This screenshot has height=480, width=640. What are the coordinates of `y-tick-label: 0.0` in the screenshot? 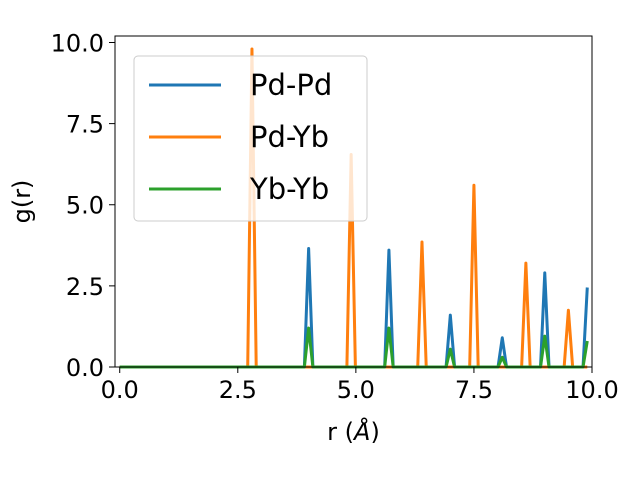 It's located at (85, 368).